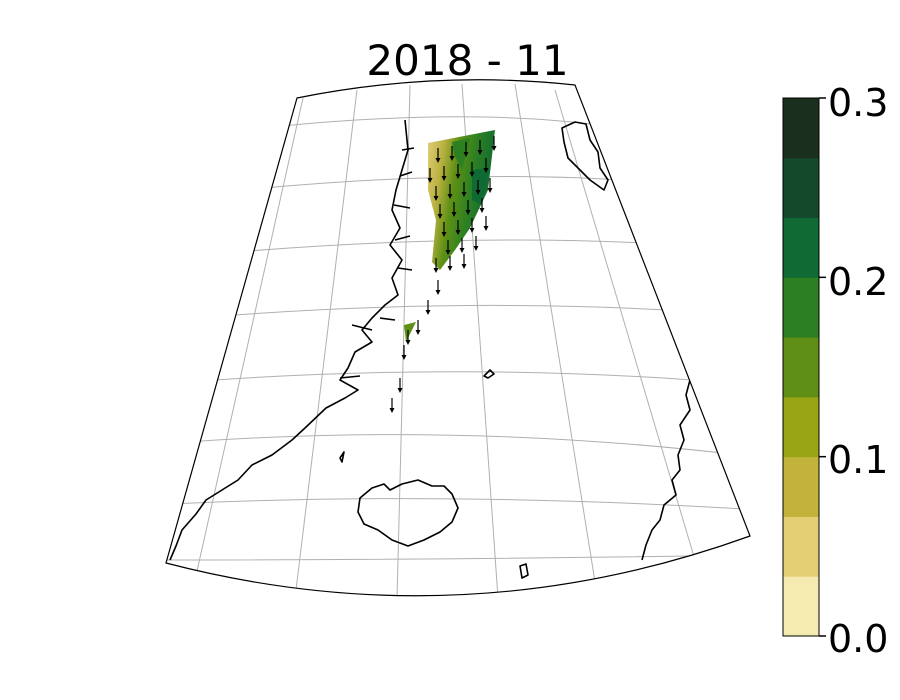 The width and height of the screenshot is (900, 700). What do you see at coordinates (858, 103) in the screenshot?
I see `colorbar-tick-label: 0.3` at bounding box center [858, 103].